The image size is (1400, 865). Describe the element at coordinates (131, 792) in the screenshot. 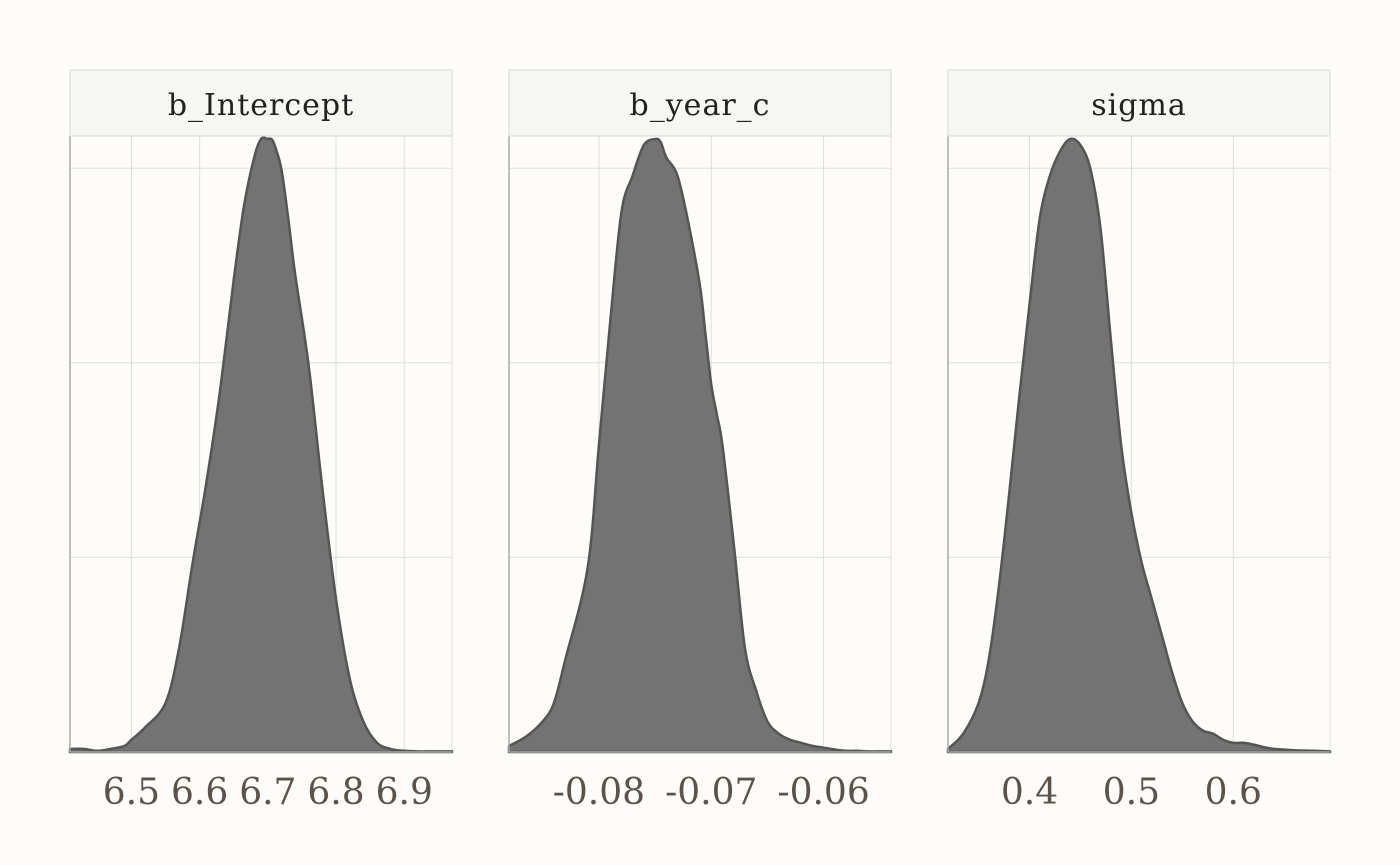

I see `x-tick-label: 6.5` at that location.